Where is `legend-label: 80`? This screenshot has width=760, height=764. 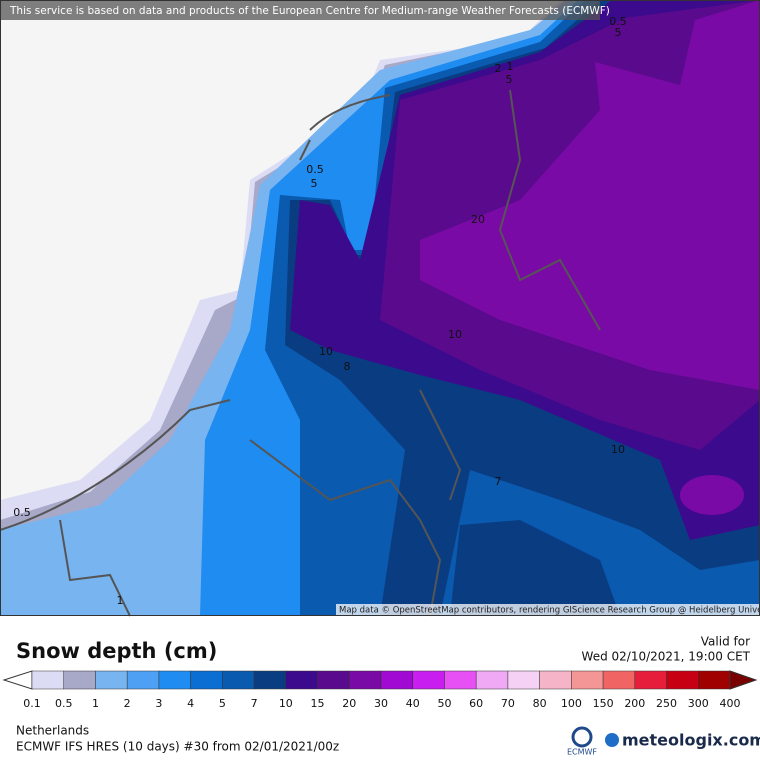
legend-label: 80 is located at coordinates (540, 703).